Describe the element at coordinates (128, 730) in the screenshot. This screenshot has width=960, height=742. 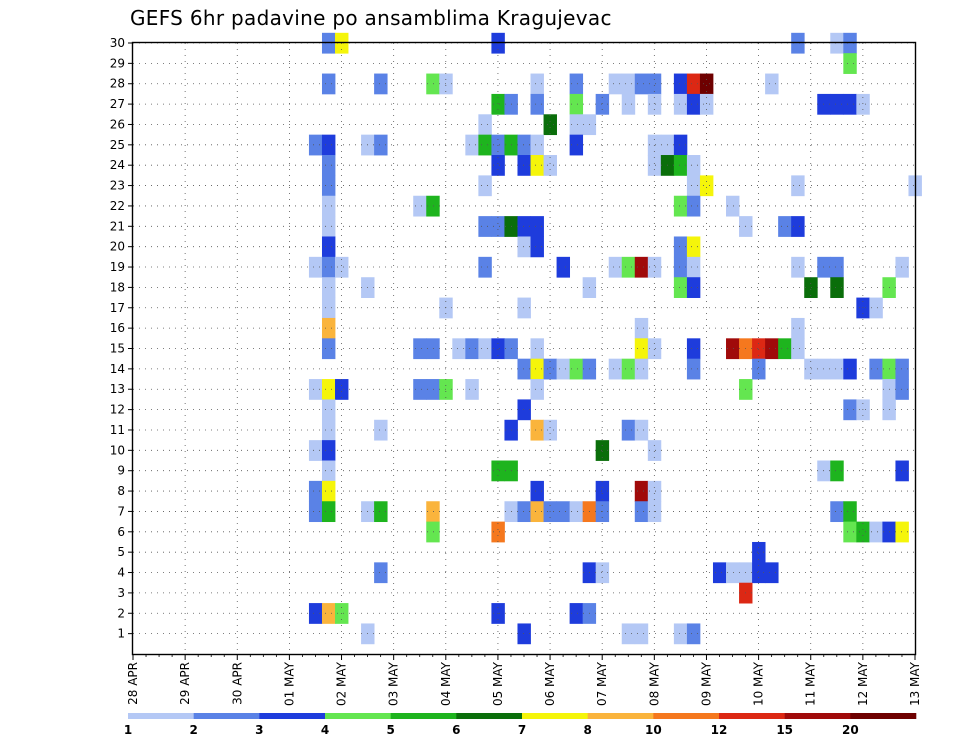
I see `legend-label: 1` at that location.